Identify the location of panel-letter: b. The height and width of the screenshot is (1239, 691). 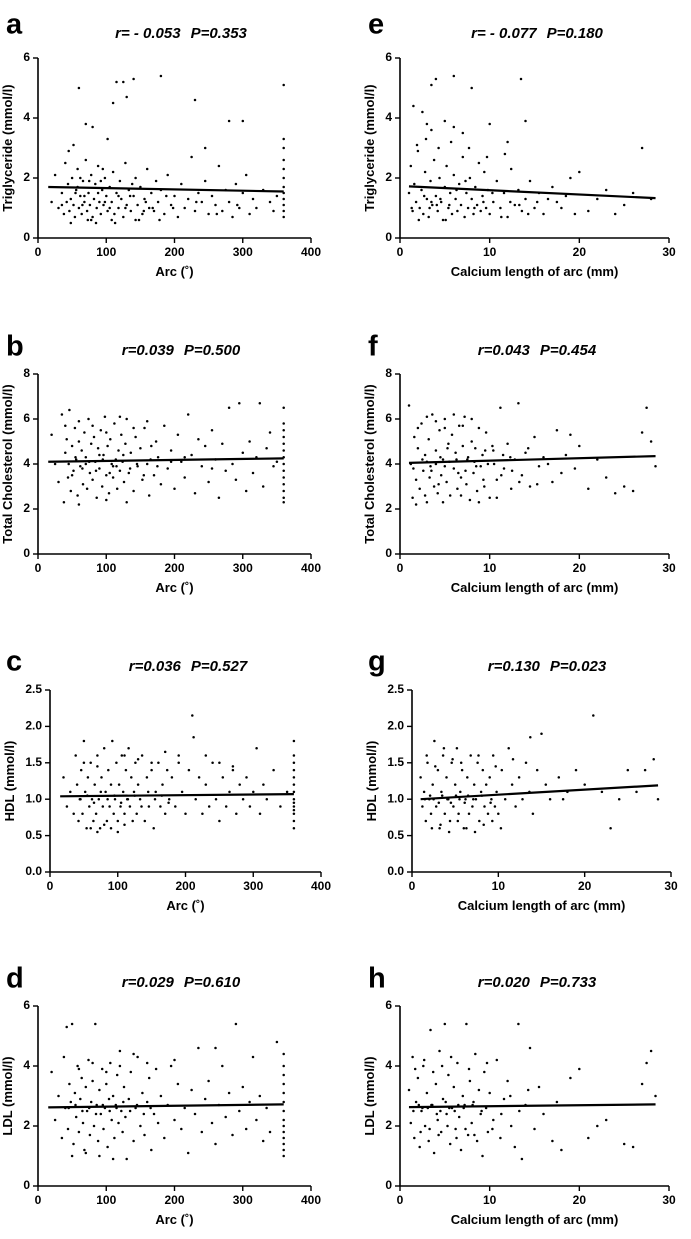
(15, 347).